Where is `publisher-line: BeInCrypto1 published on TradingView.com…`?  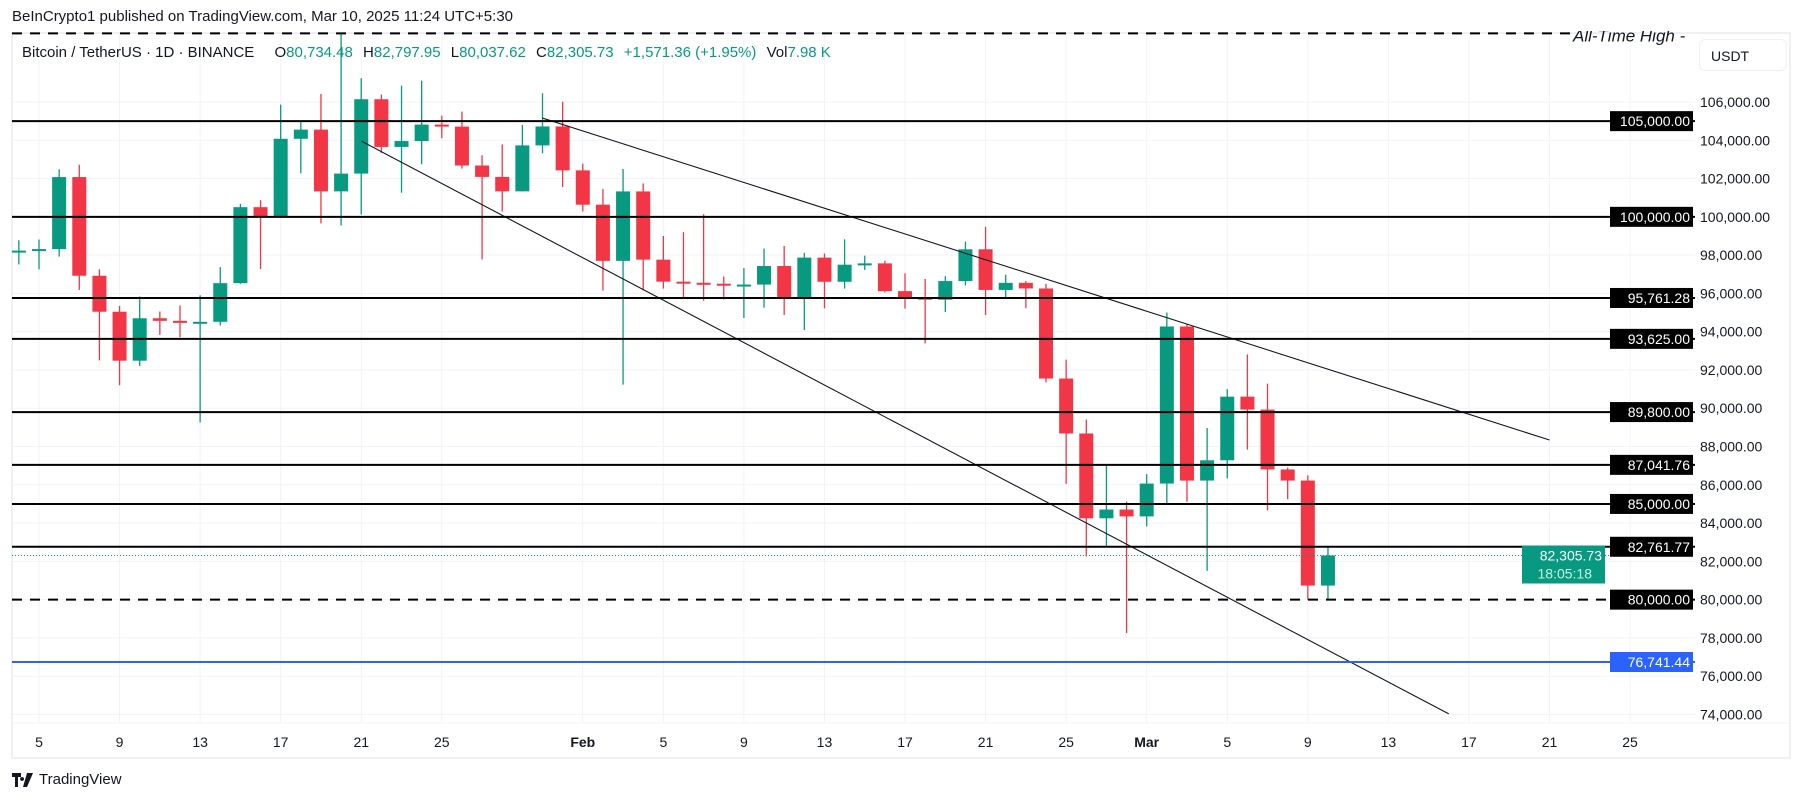
publisher-line: BeInCrypto1 published on TradingView.com… is located at coordinates (262, 16).